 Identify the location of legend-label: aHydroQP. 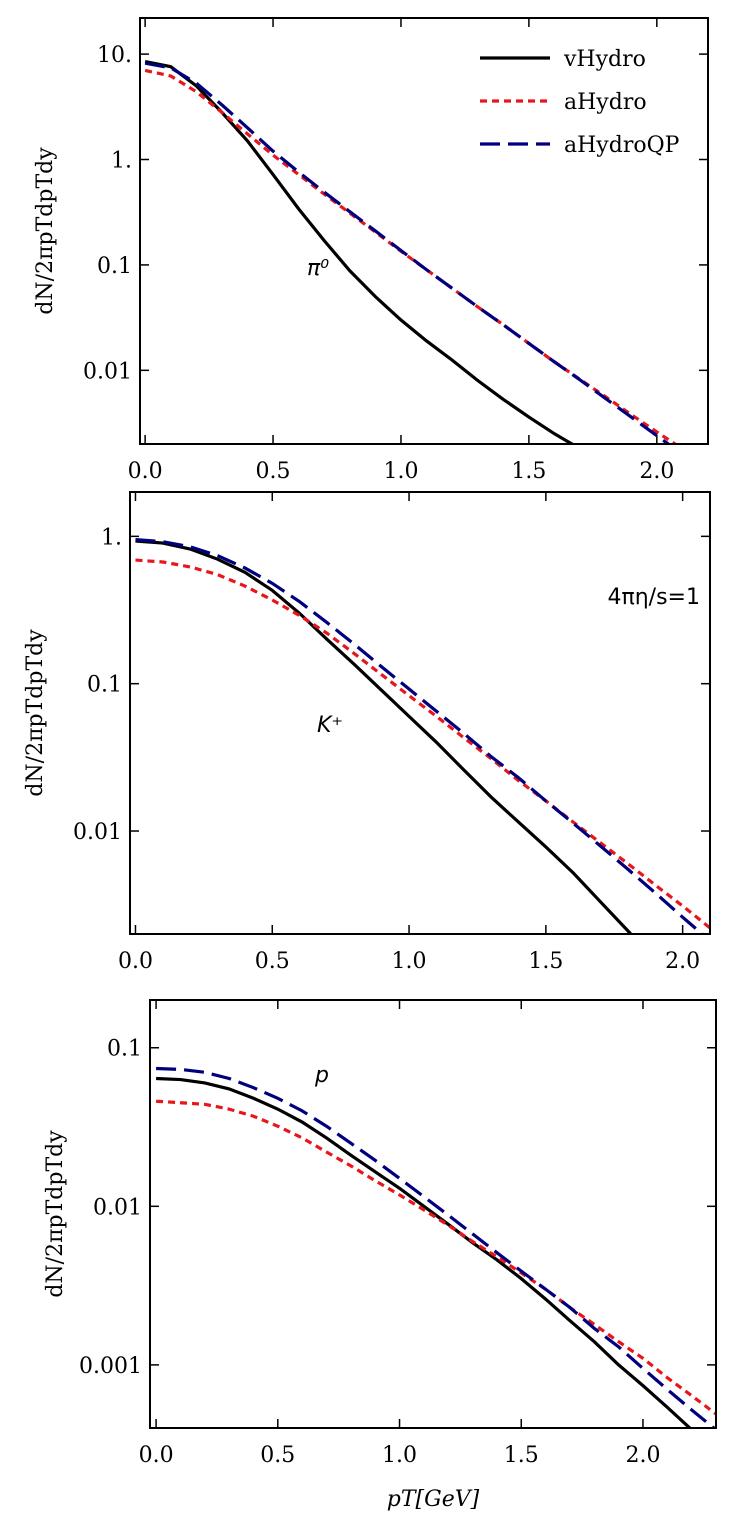
(622, 145).